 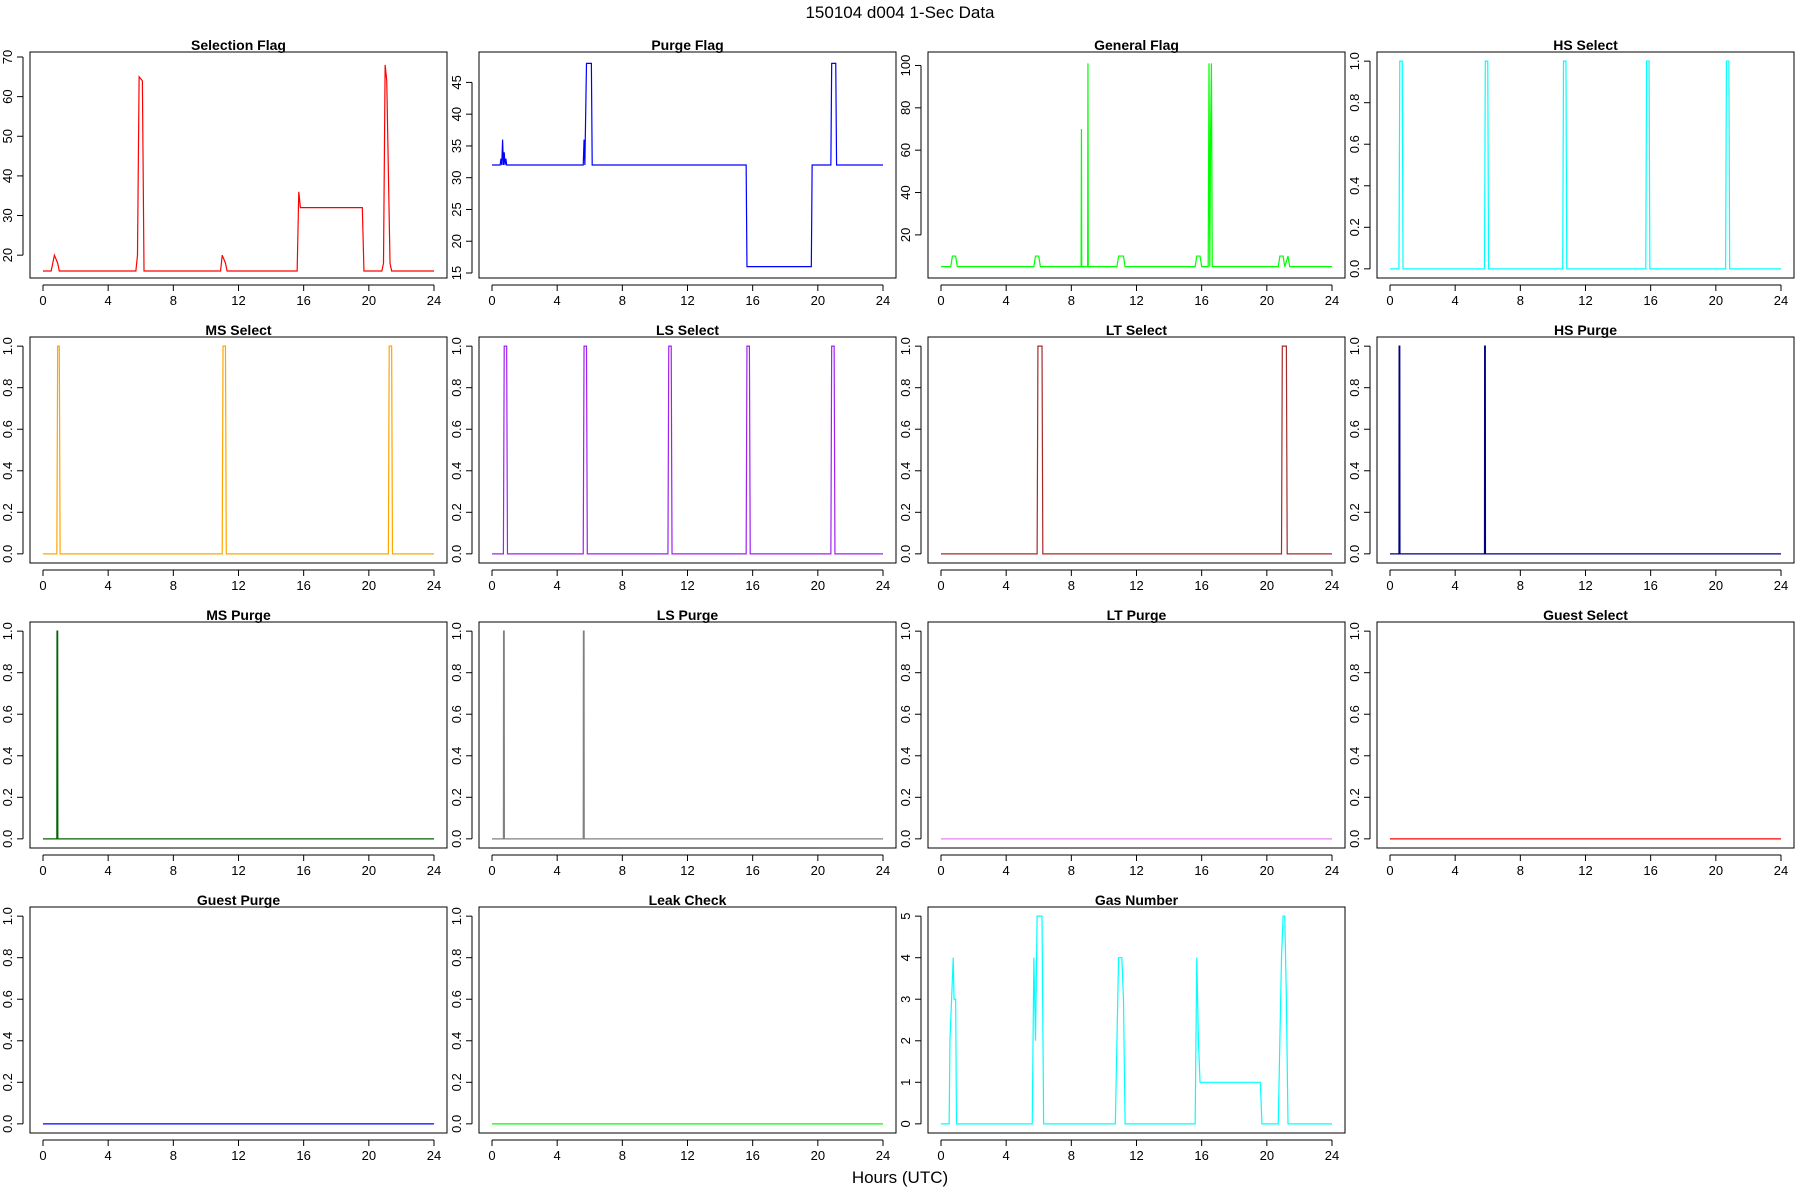 I want to click on y-tick-label: 45, so click(x=456, y=82).